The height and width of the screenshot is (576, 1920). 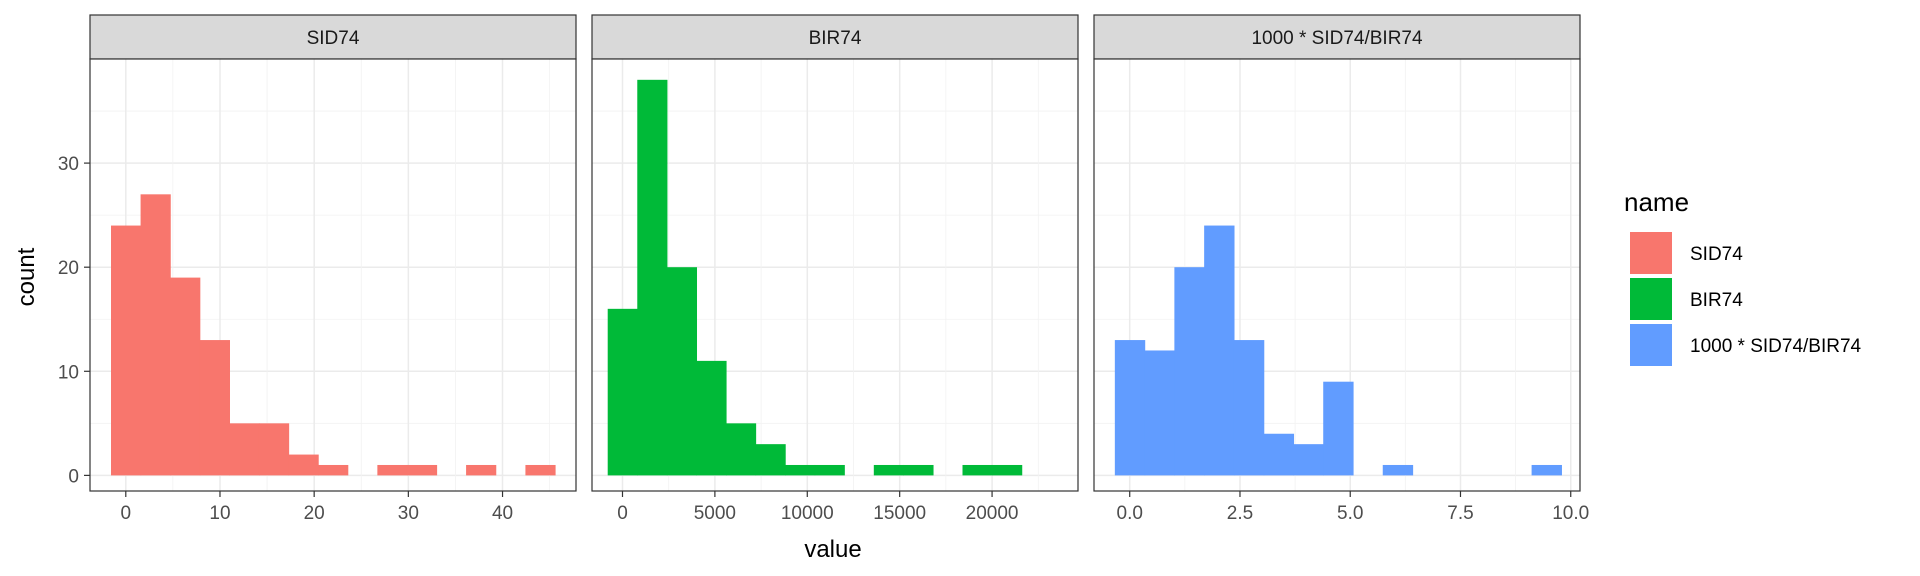 I want to click on x-tick-label: 2.5, so click(x=1240, y=513).